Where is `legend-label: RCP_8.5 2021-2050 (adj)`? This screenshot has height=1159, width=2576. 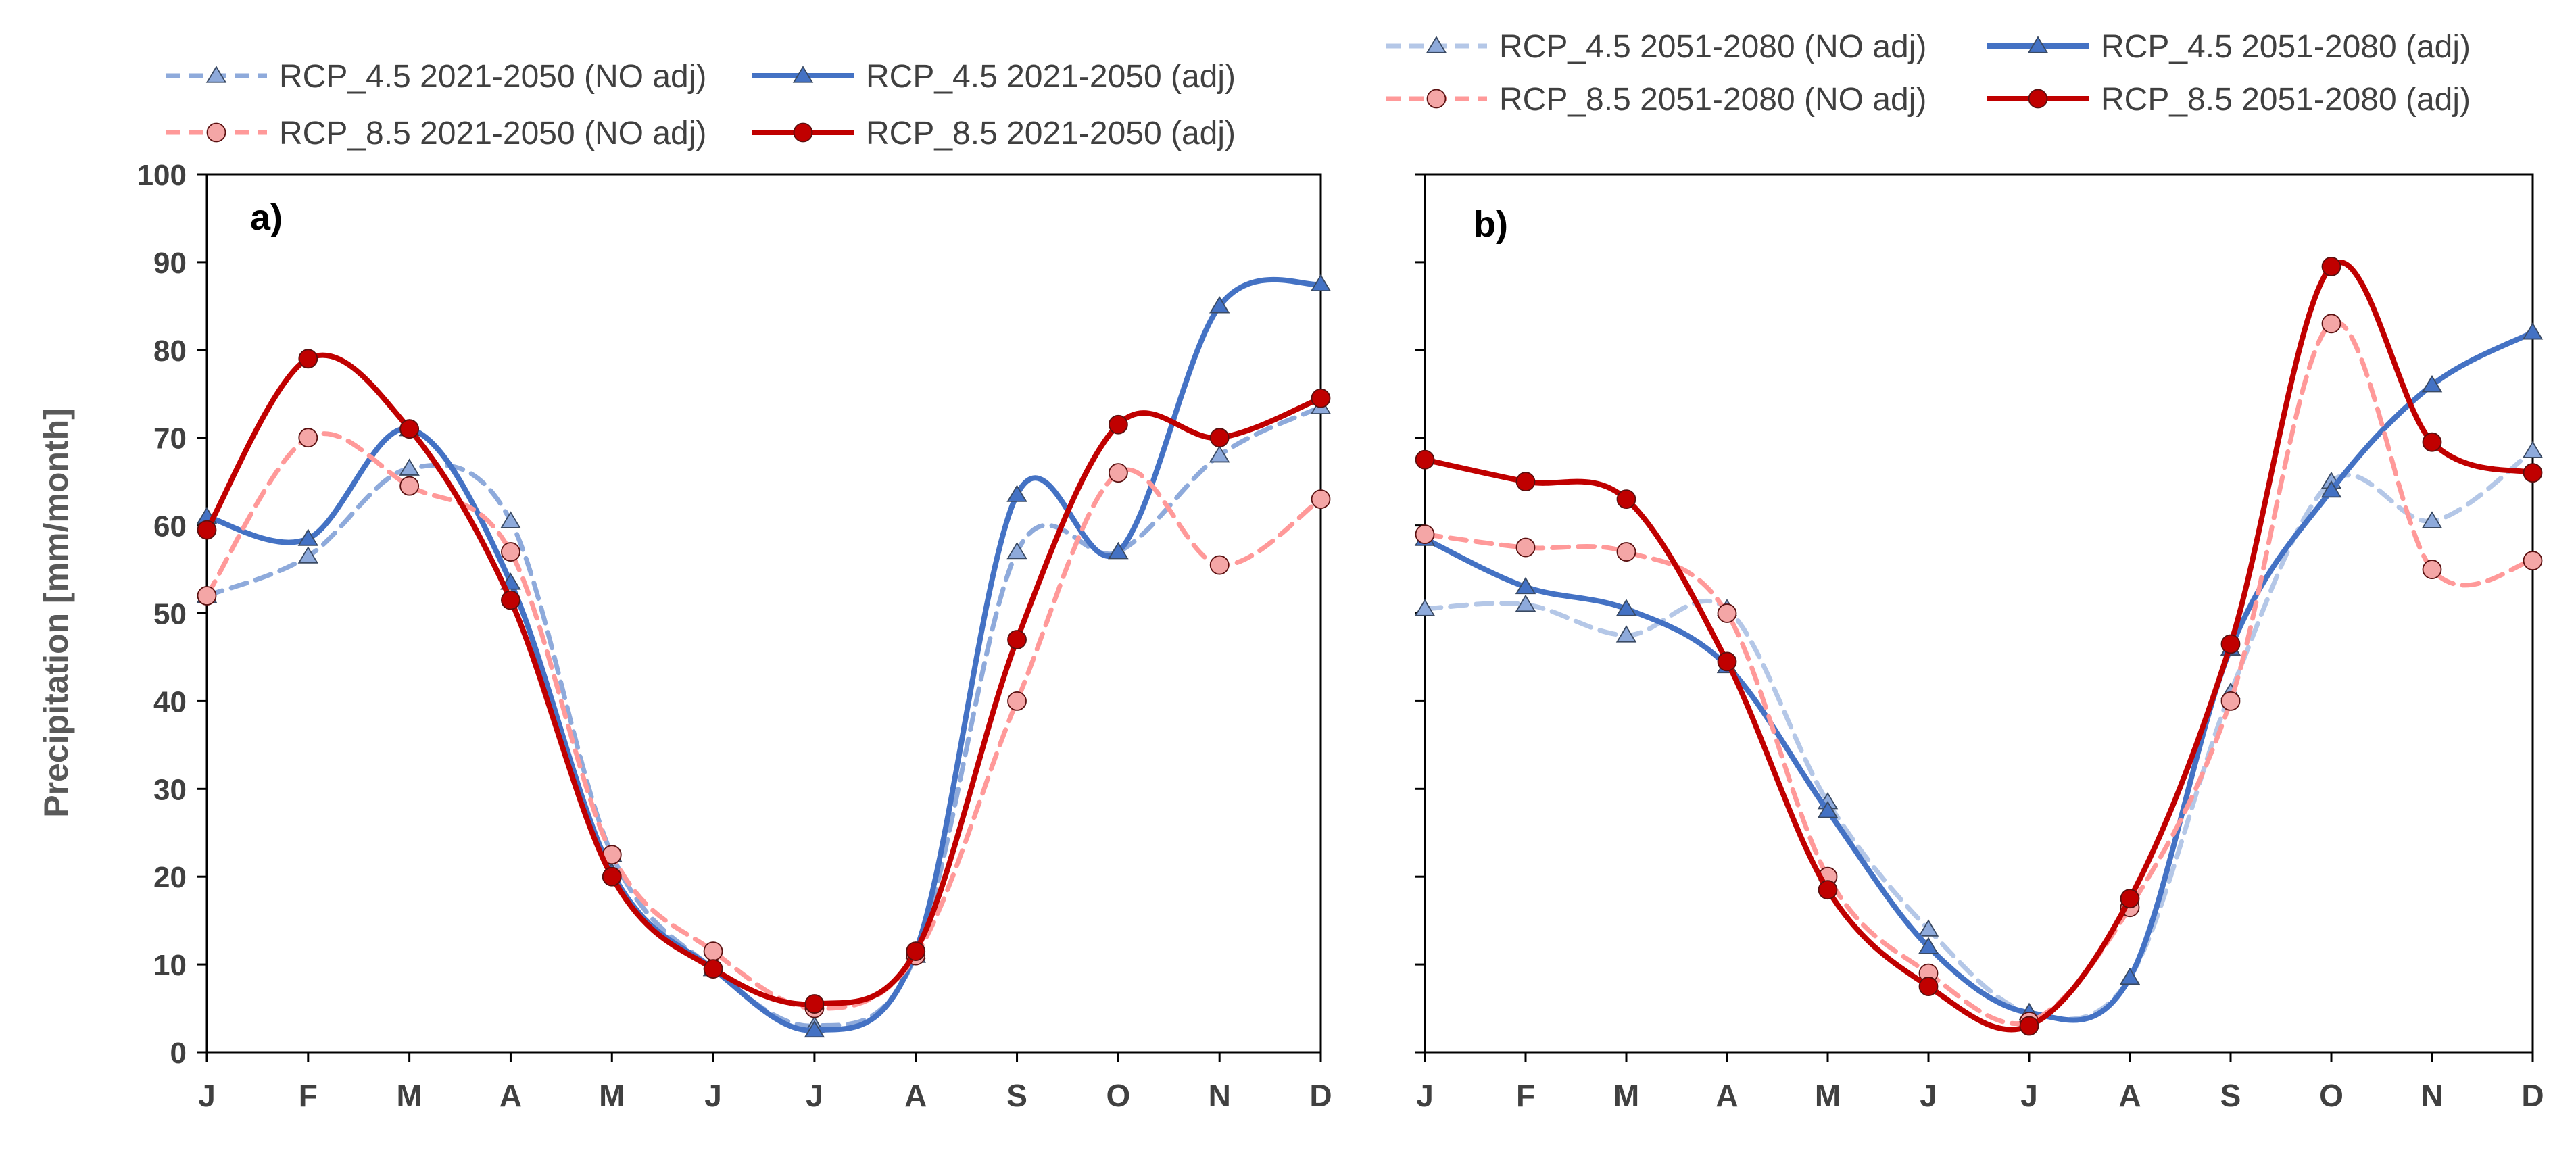
legend-label: RCP_8.5 2021-2050 (adj) is located at coordinates (1051, 133).